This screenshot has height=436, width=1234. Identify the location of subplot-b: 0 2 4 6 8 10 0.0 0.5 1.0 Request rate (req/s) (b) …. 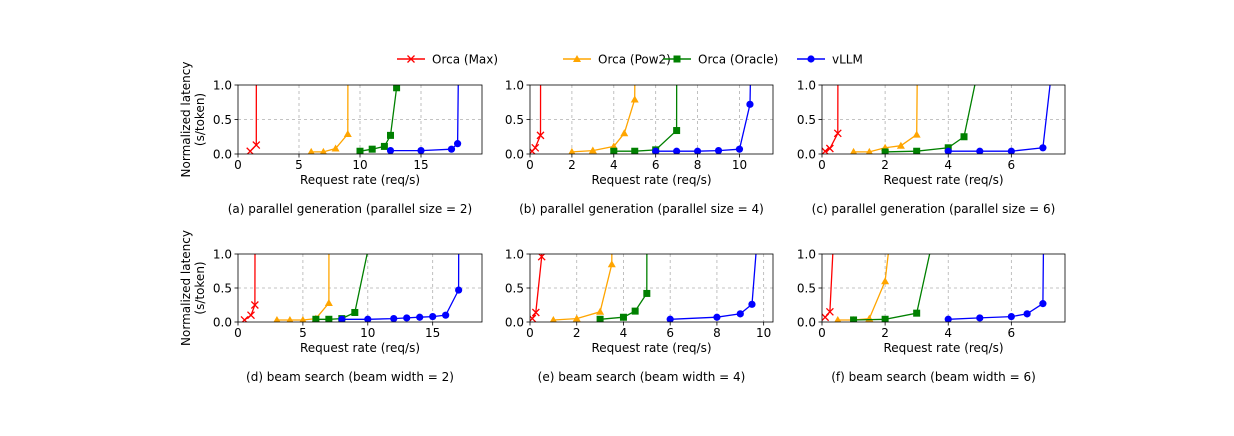
(639, 147).